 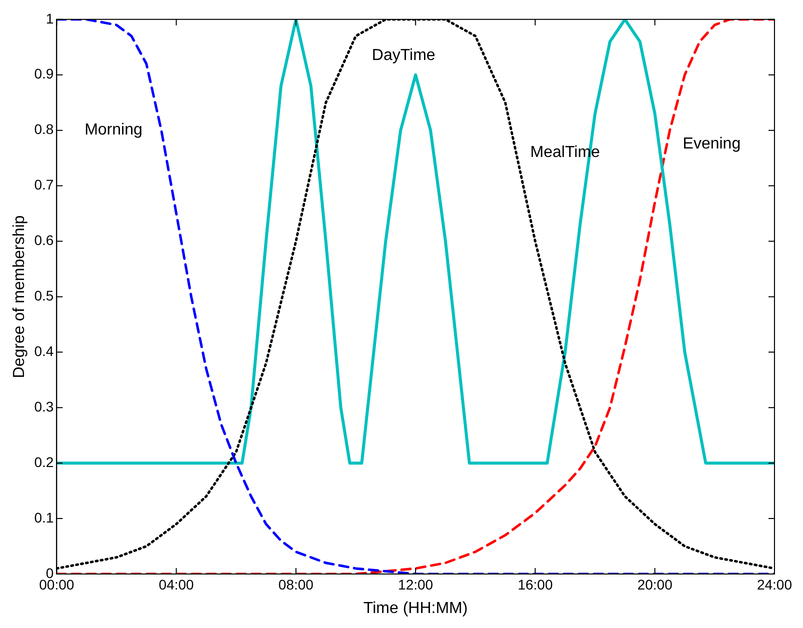 What do you see at coordinates (774, 584) in the screenshot?
I see `x-tick-label: 24:00` at bounding box center [774, 584].